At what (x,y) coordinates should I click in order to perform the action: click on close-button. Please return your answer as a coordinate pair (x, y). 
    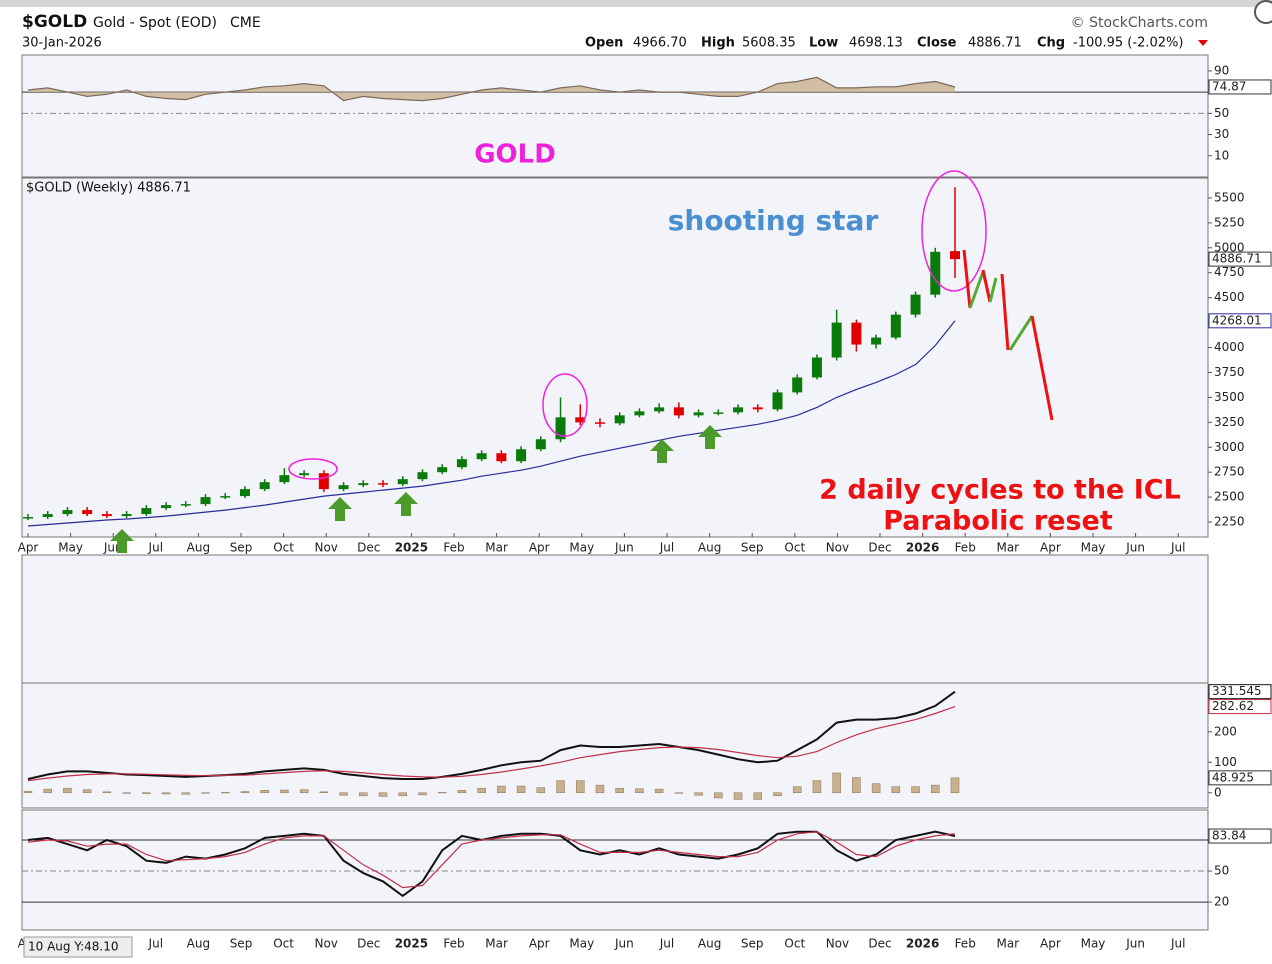
    Looking at the image, I should click on (1263, 12).